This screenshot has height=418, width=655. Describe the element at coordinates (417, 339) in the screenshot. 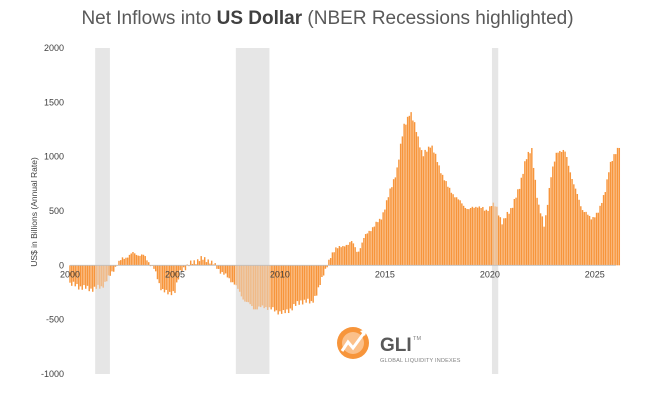

I see `logo-tm: TM` at that location.